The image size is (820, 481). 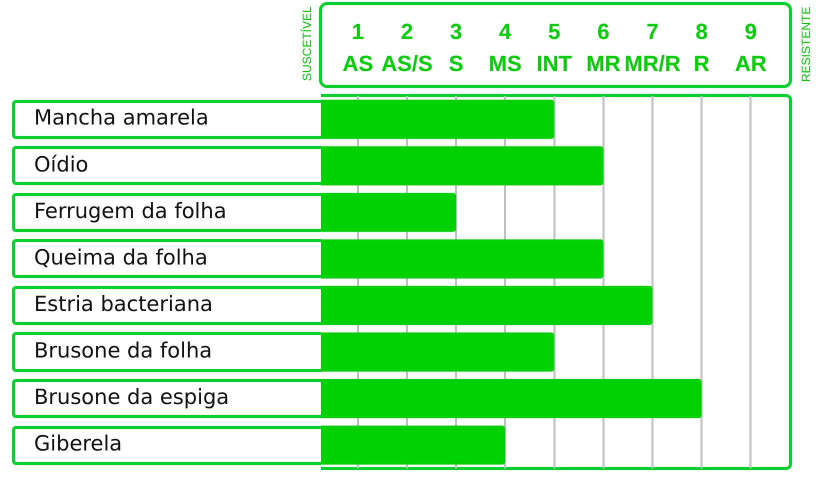 I want to click on x-tick-label: 5 INT, so click(x=554, y=47).